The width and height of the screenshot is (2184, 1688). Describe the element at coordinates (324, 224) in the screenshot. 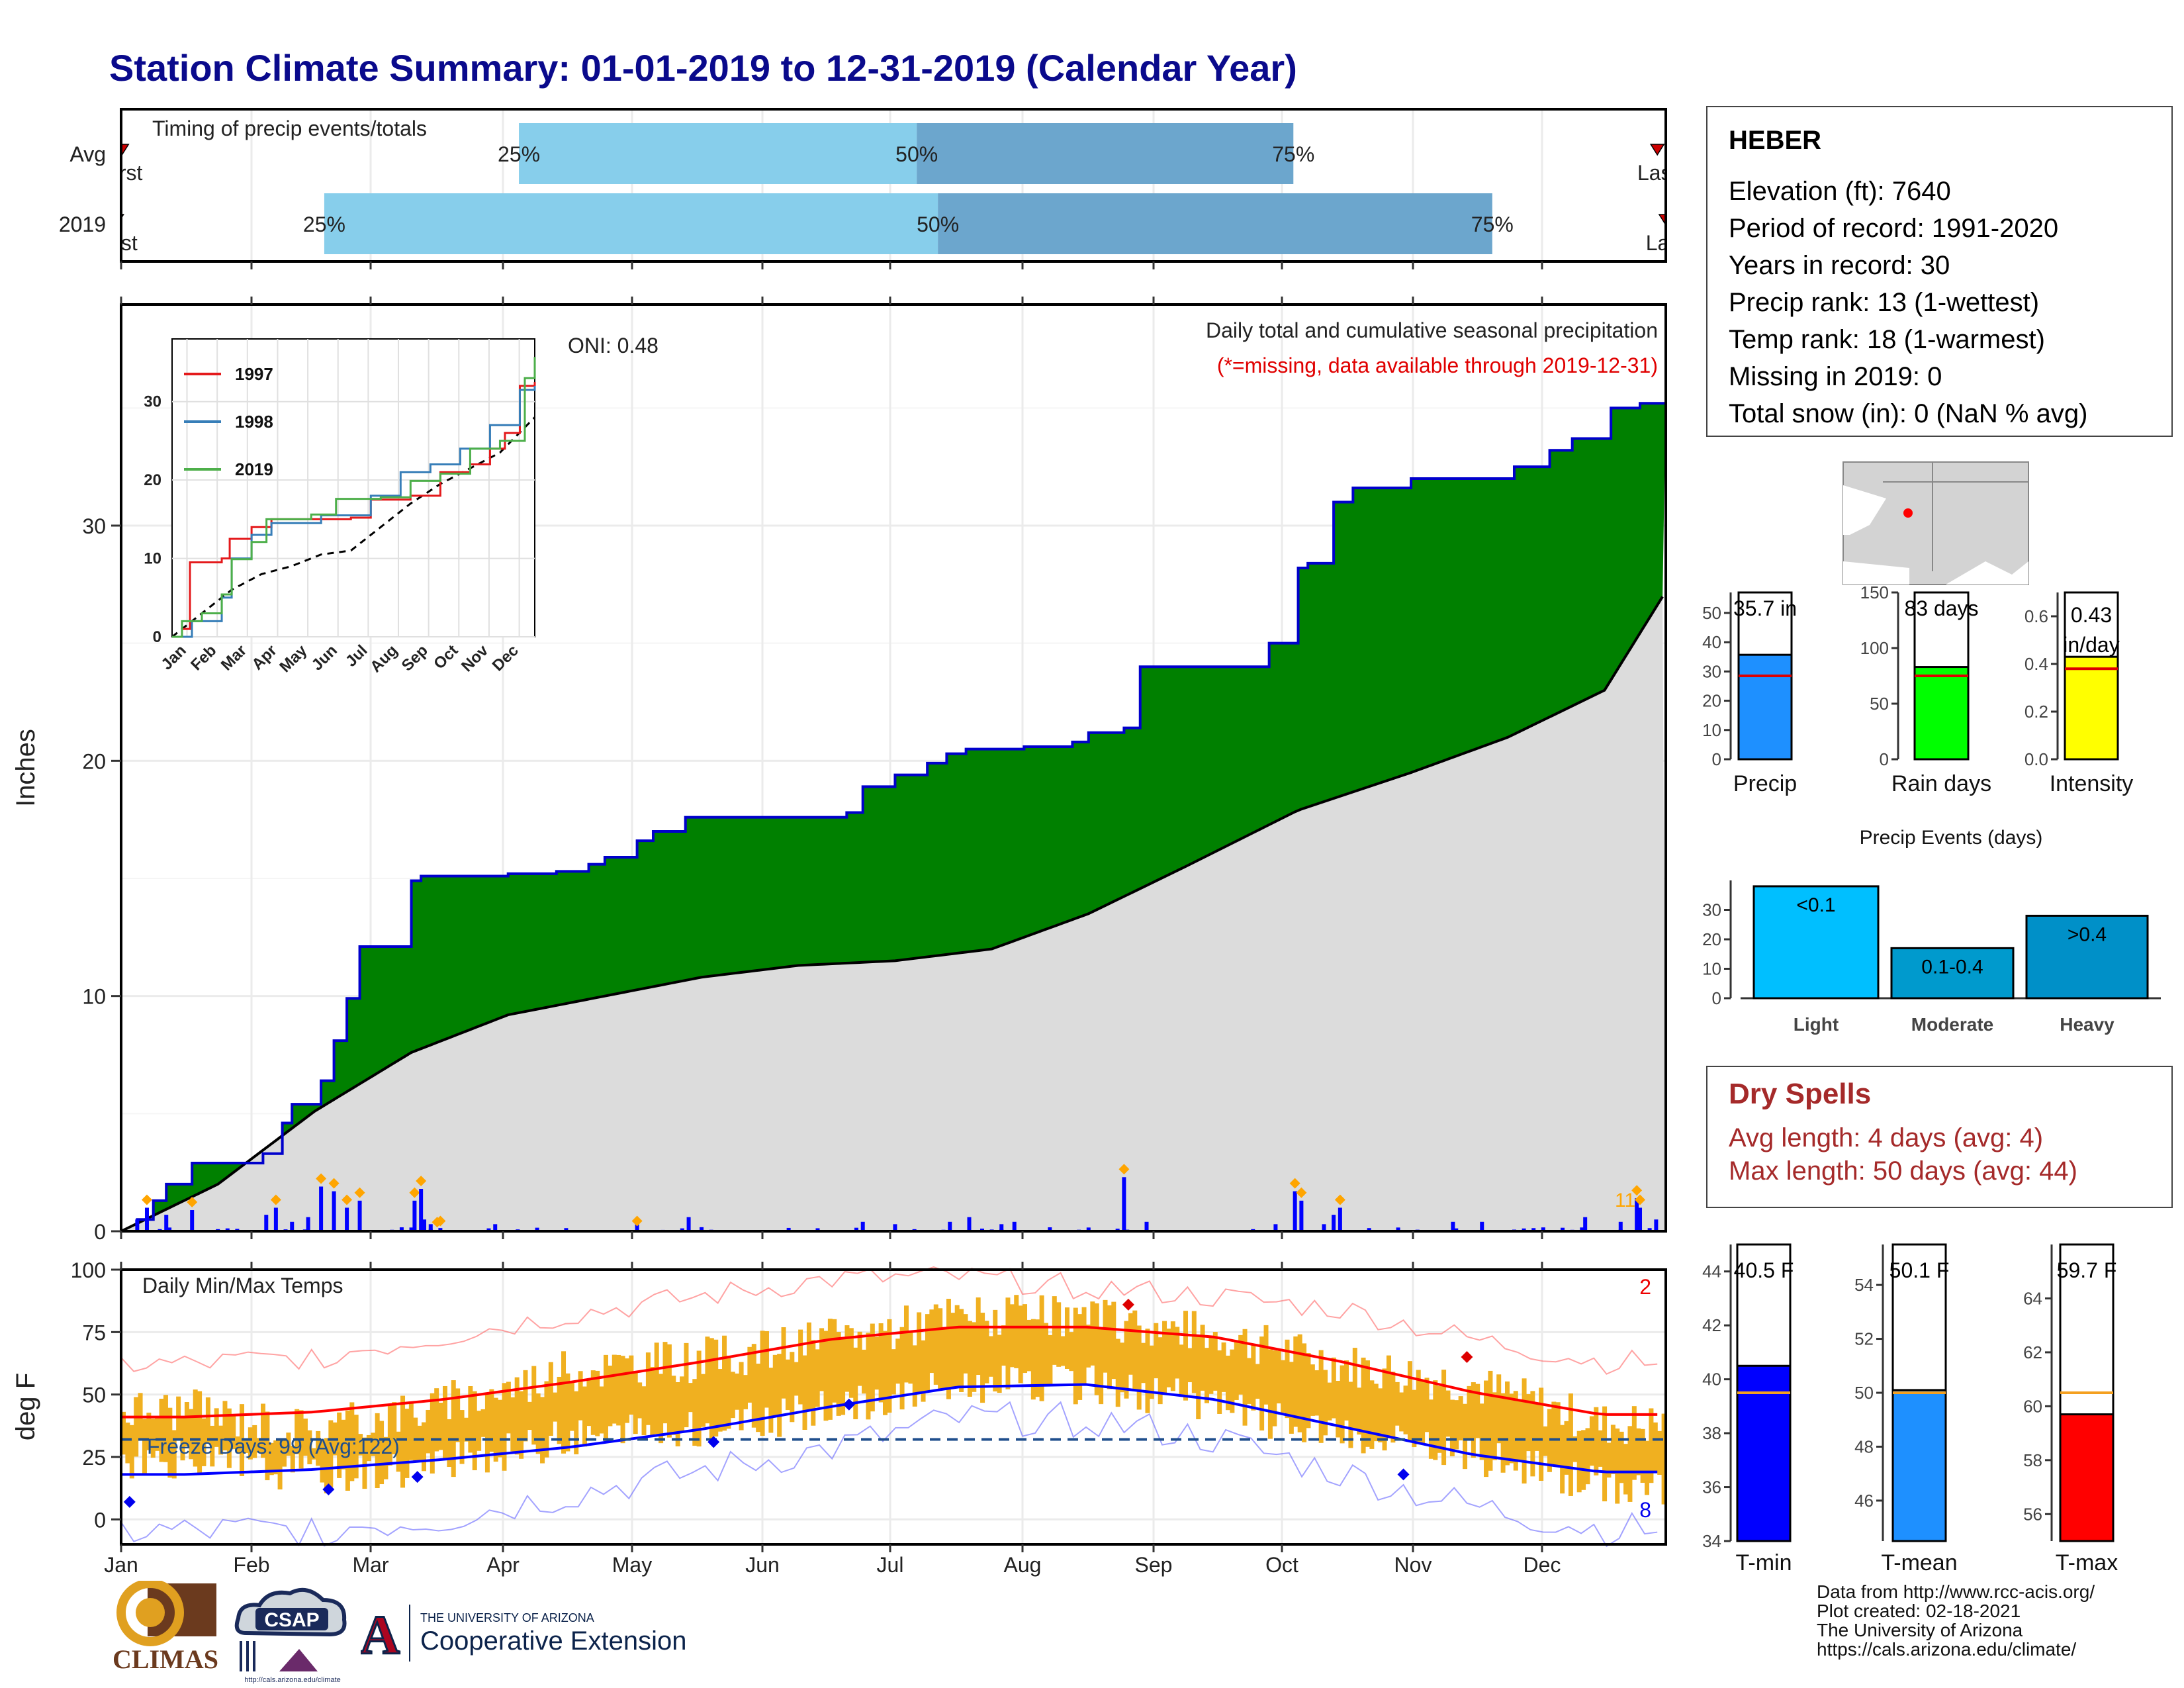

I see `timing-p25-label: 25%` at that location.